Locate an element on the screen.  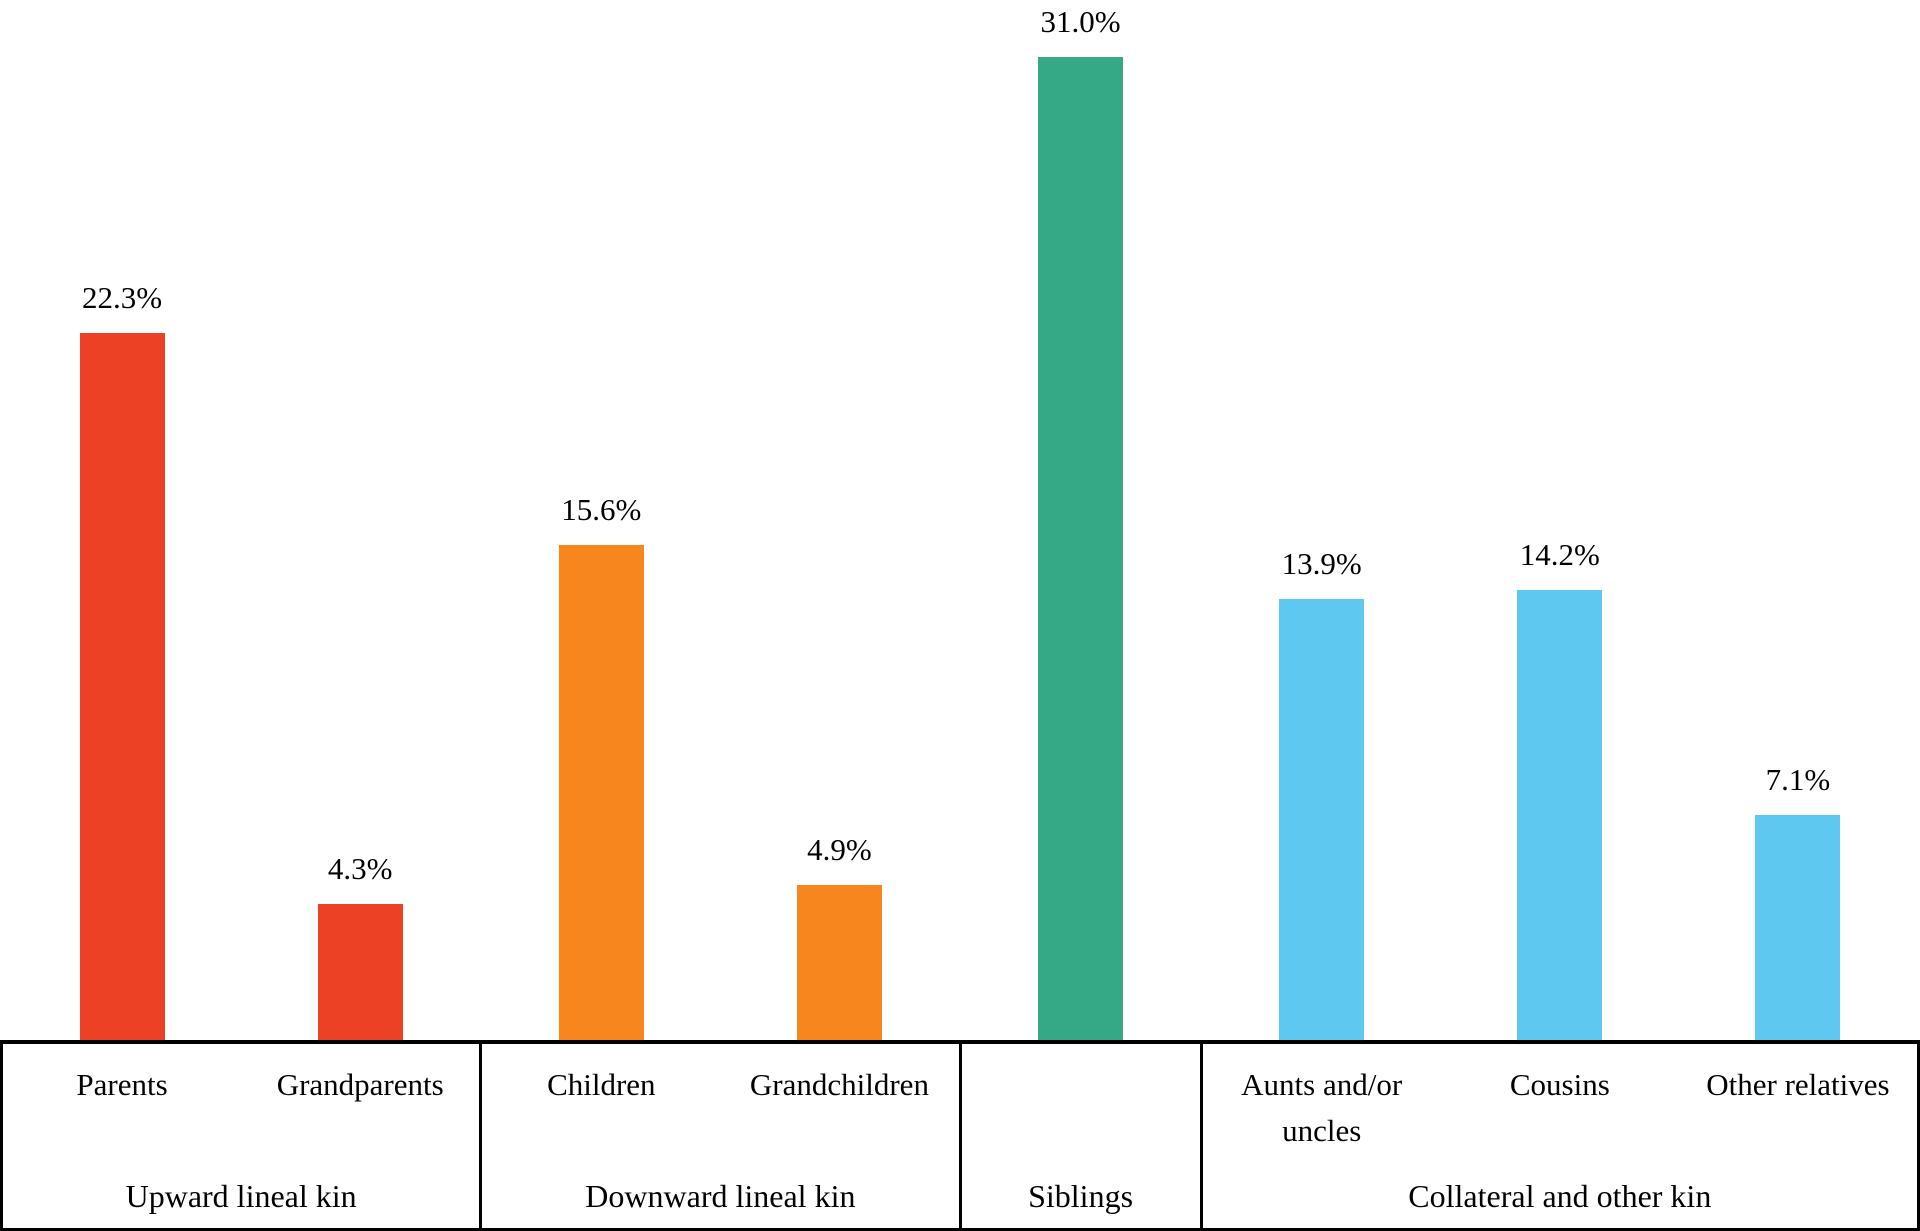
category-label-children: Children is located at coordinates (601, 1084).